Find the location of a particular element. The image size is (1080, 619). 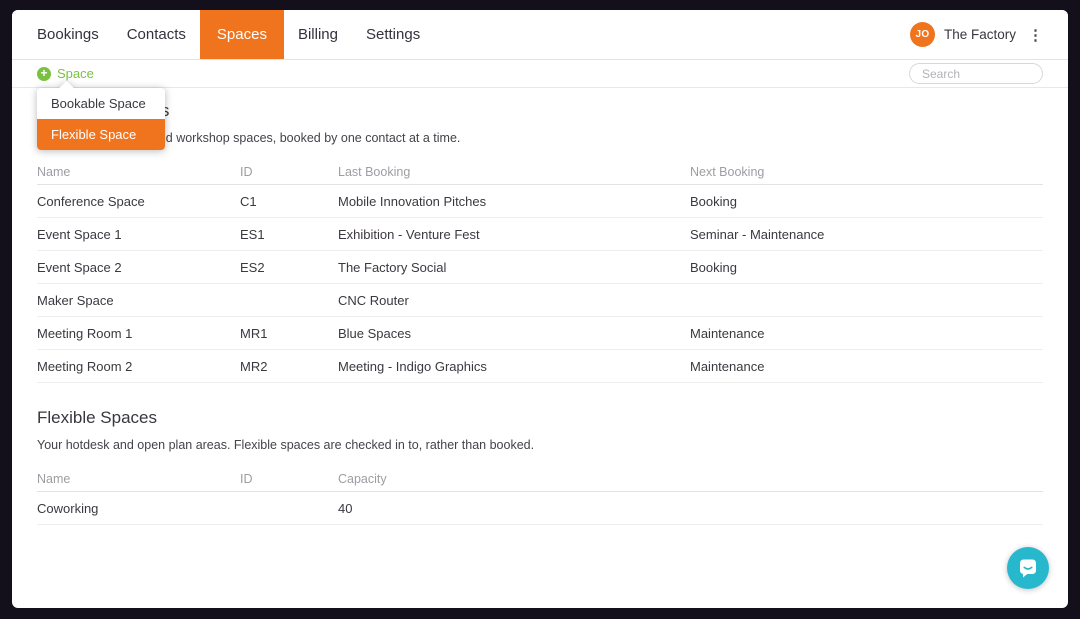

cell-name: Maker Space is located at coordinates (75, 300).